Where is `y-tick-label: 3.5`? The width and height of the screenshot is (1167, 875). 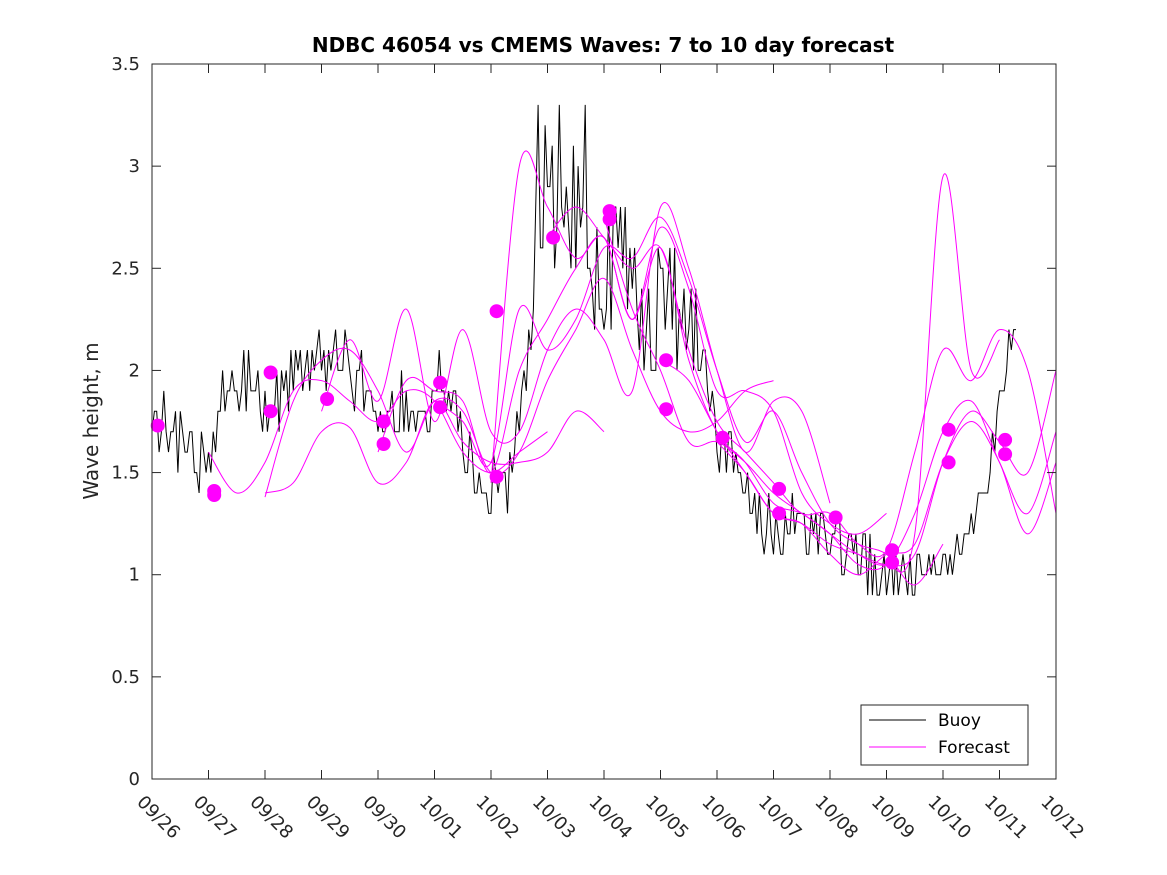
y-tick-label: 3.5 is located at coordinates (125, 64).